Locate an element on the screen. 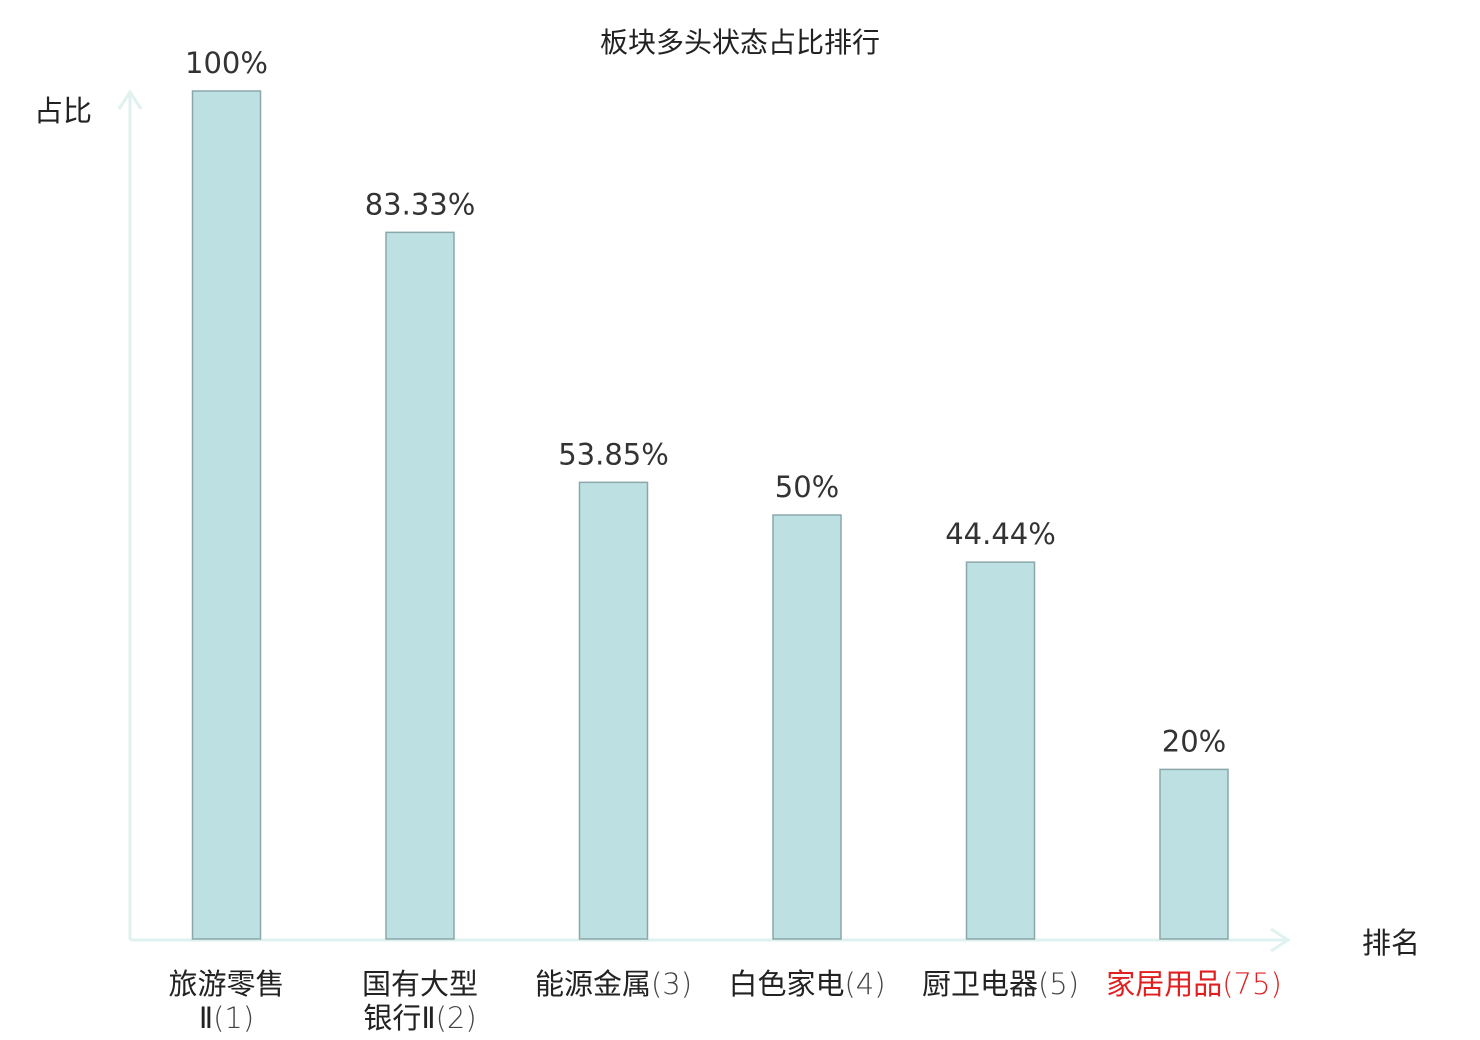 The width and height of the screenshot is (1480, 1040). chart-title: 板块多头状态占比排行 is located at coordinates (740, 42).